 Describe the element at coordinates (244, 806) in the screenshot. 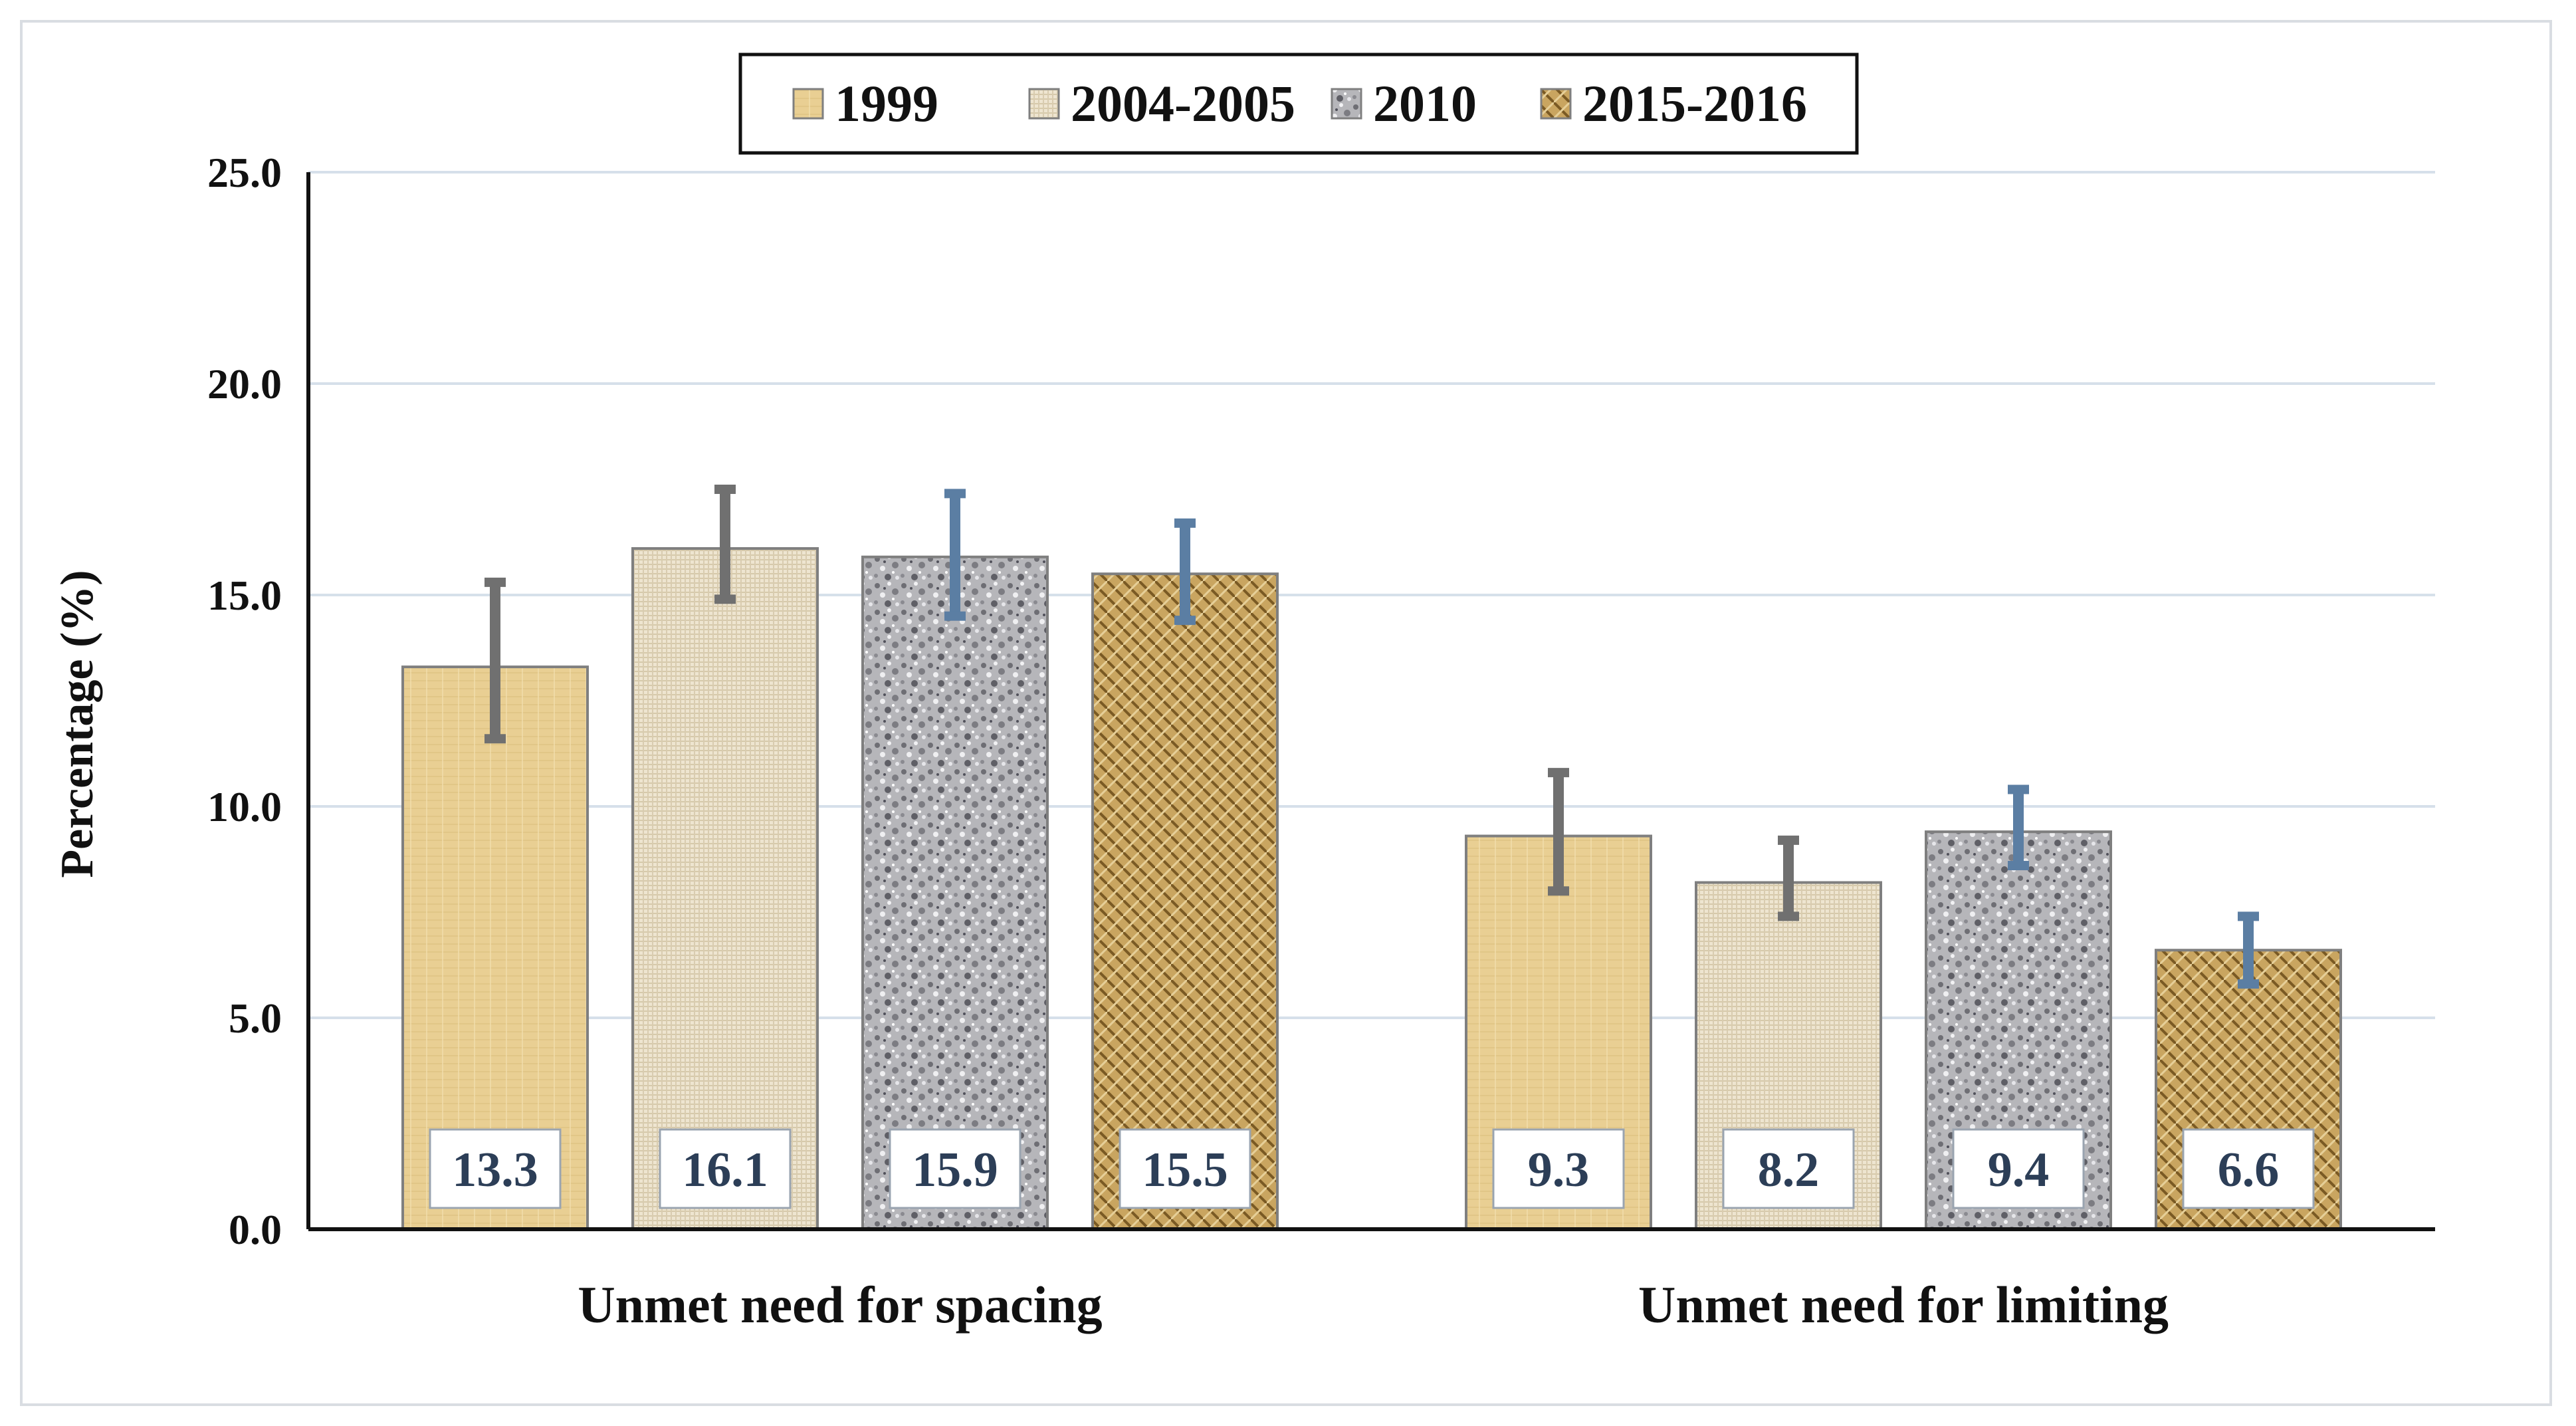

I see `y-tick-label: 10.0` at that location.